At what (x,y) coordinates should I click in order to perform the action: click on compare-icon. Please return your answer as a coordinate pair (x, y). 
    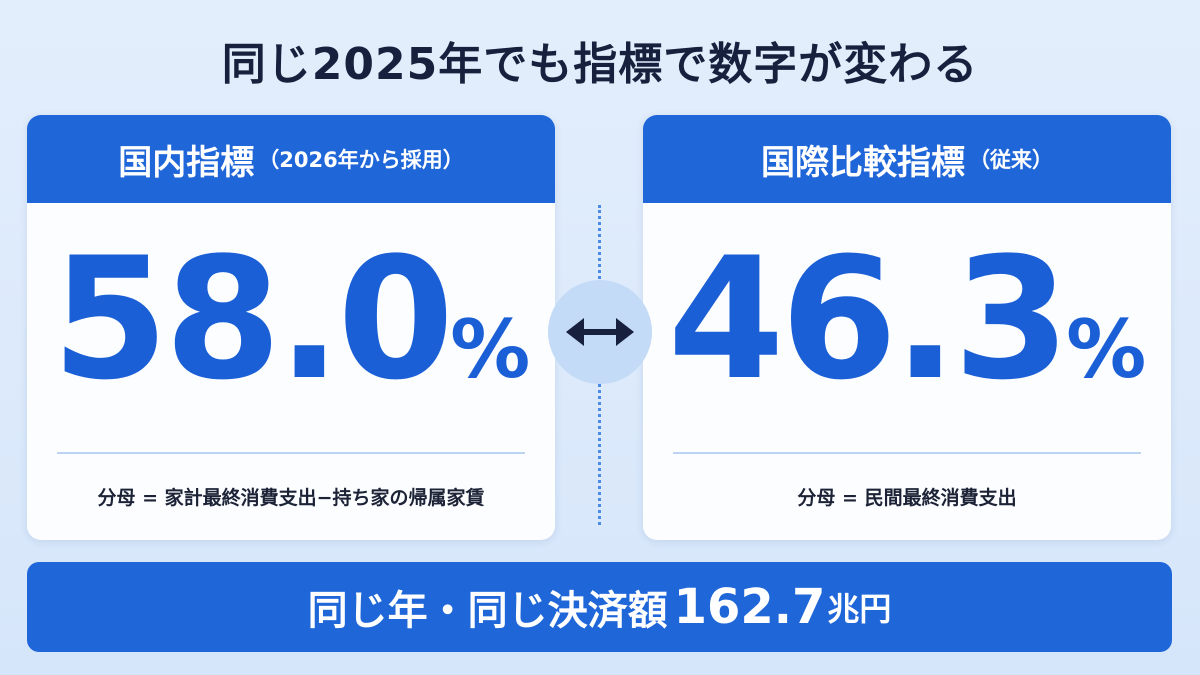
    Looking at the image, I should click on (600, 332).